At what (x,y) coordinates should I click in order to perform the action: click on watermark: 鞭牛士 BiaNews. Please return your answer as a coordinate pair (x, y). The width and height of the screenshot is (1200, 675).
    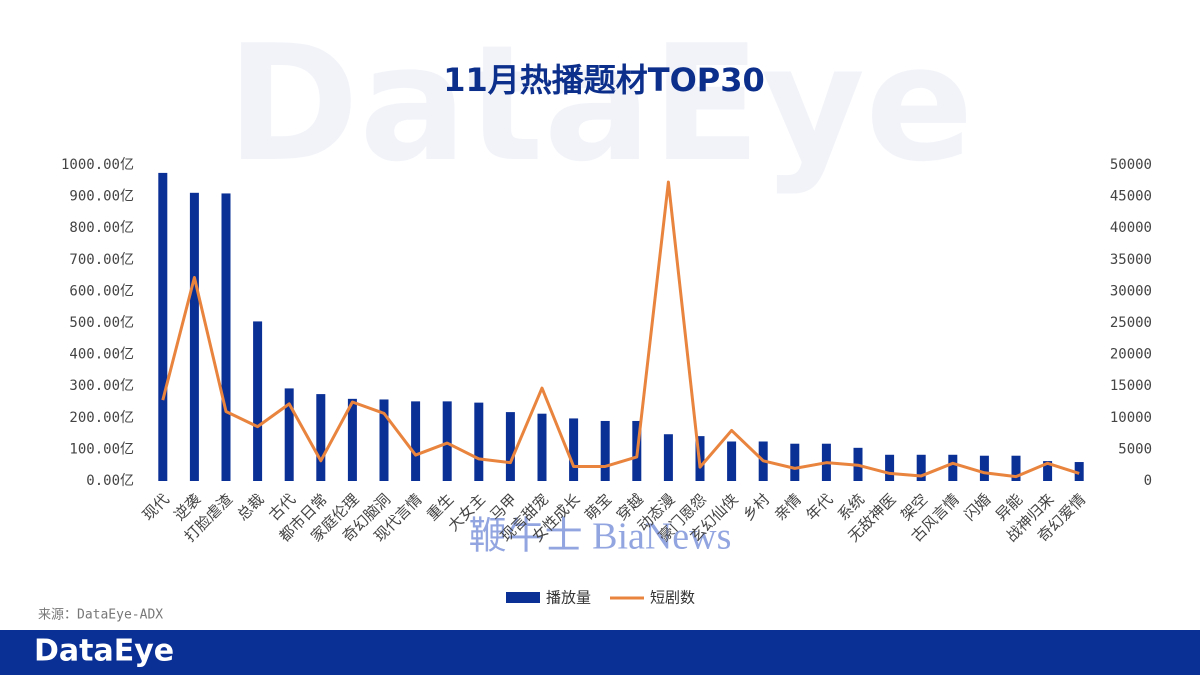
    Looking at the image, I should click on (600, 537).